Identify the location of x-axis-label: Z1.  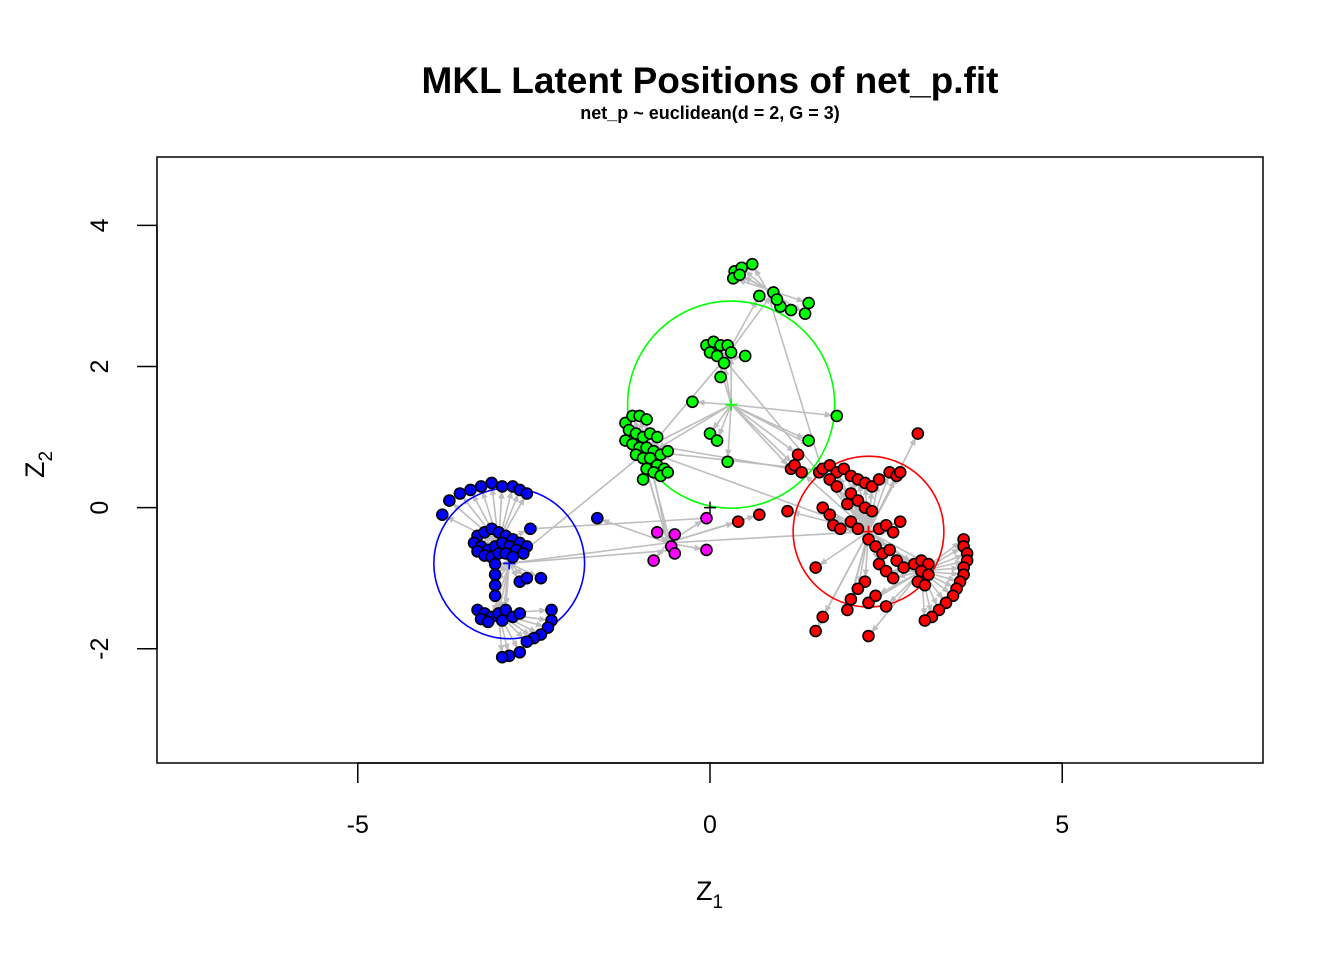
(709, 894).